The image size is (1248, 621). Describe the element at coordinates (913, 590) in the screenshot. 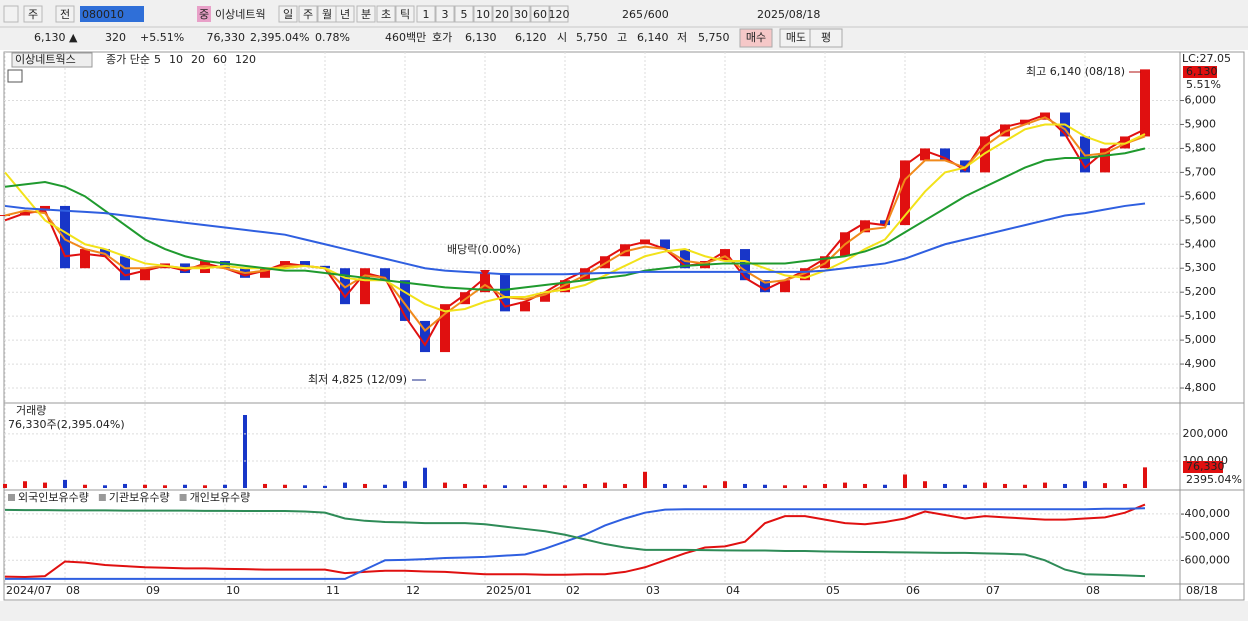

I see `x-tick-label: 06` at that location.